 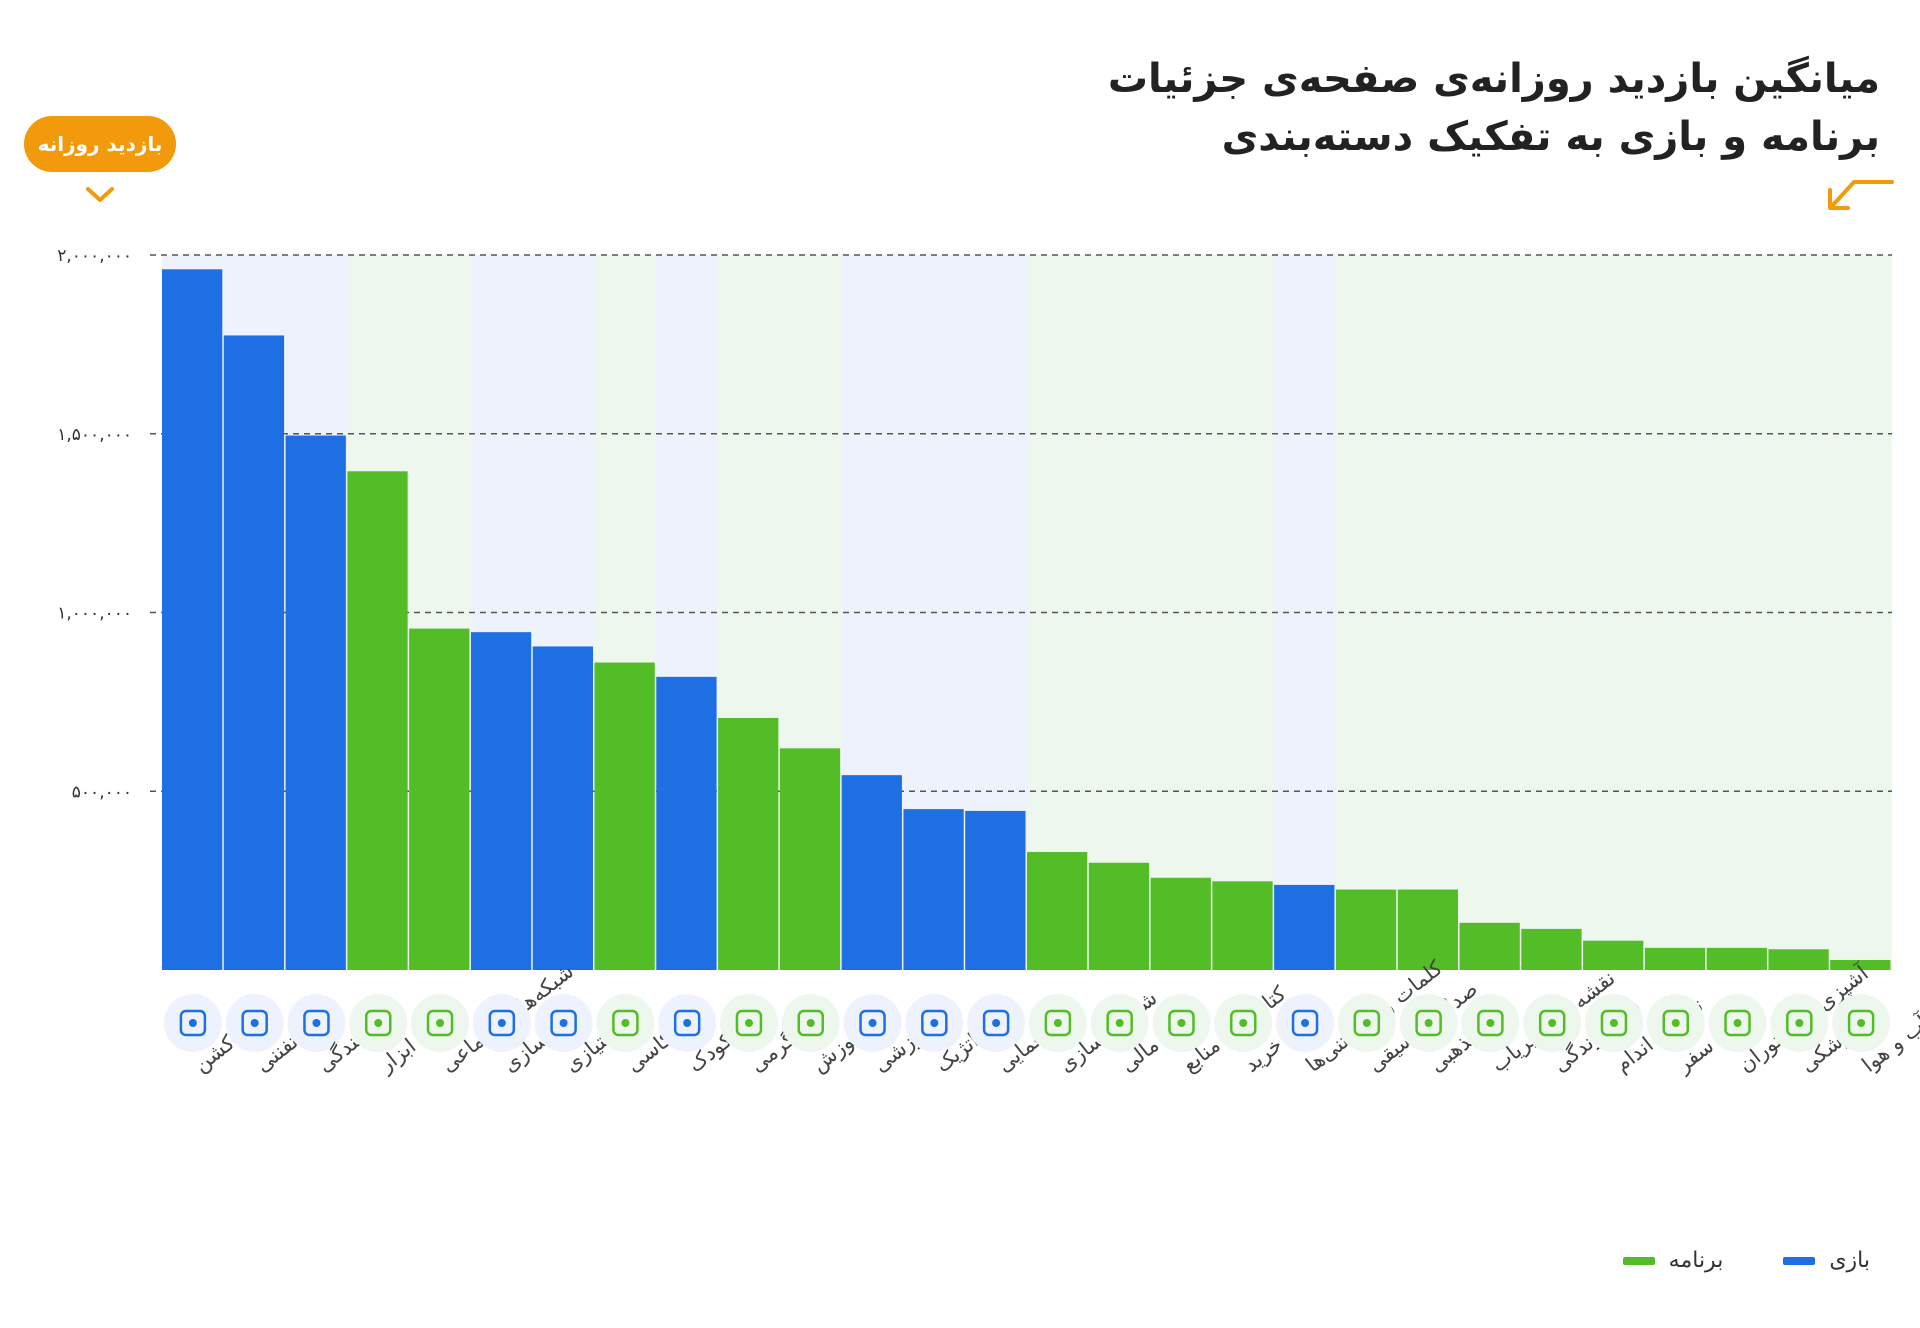 What do you see at coordinates (102, 792) in the screenshot?
I see `y-tick-label: ۵۰۰,۰۰۰` at bounding box center [102, 792].